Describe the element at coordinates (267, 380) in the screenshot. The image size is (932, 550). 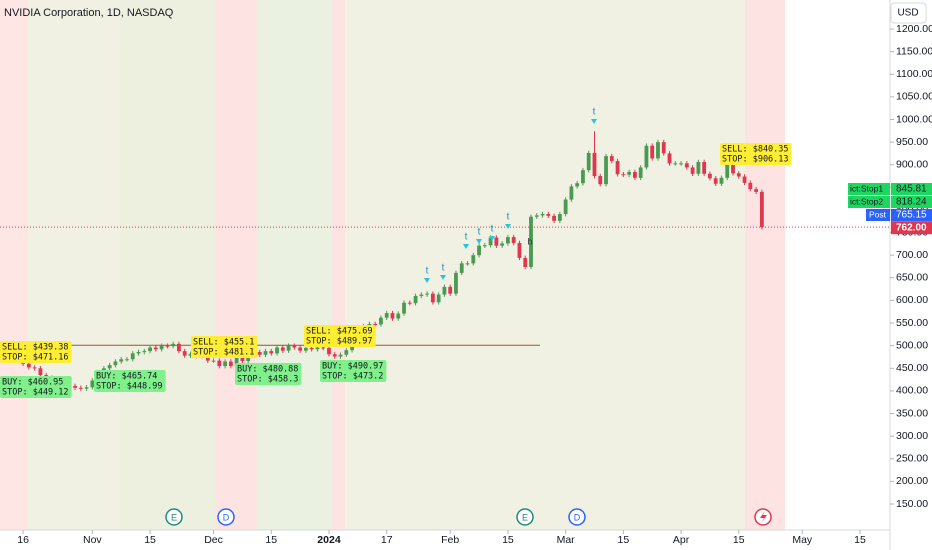
I see `annotation-text: STOP: $458.3` at that location.